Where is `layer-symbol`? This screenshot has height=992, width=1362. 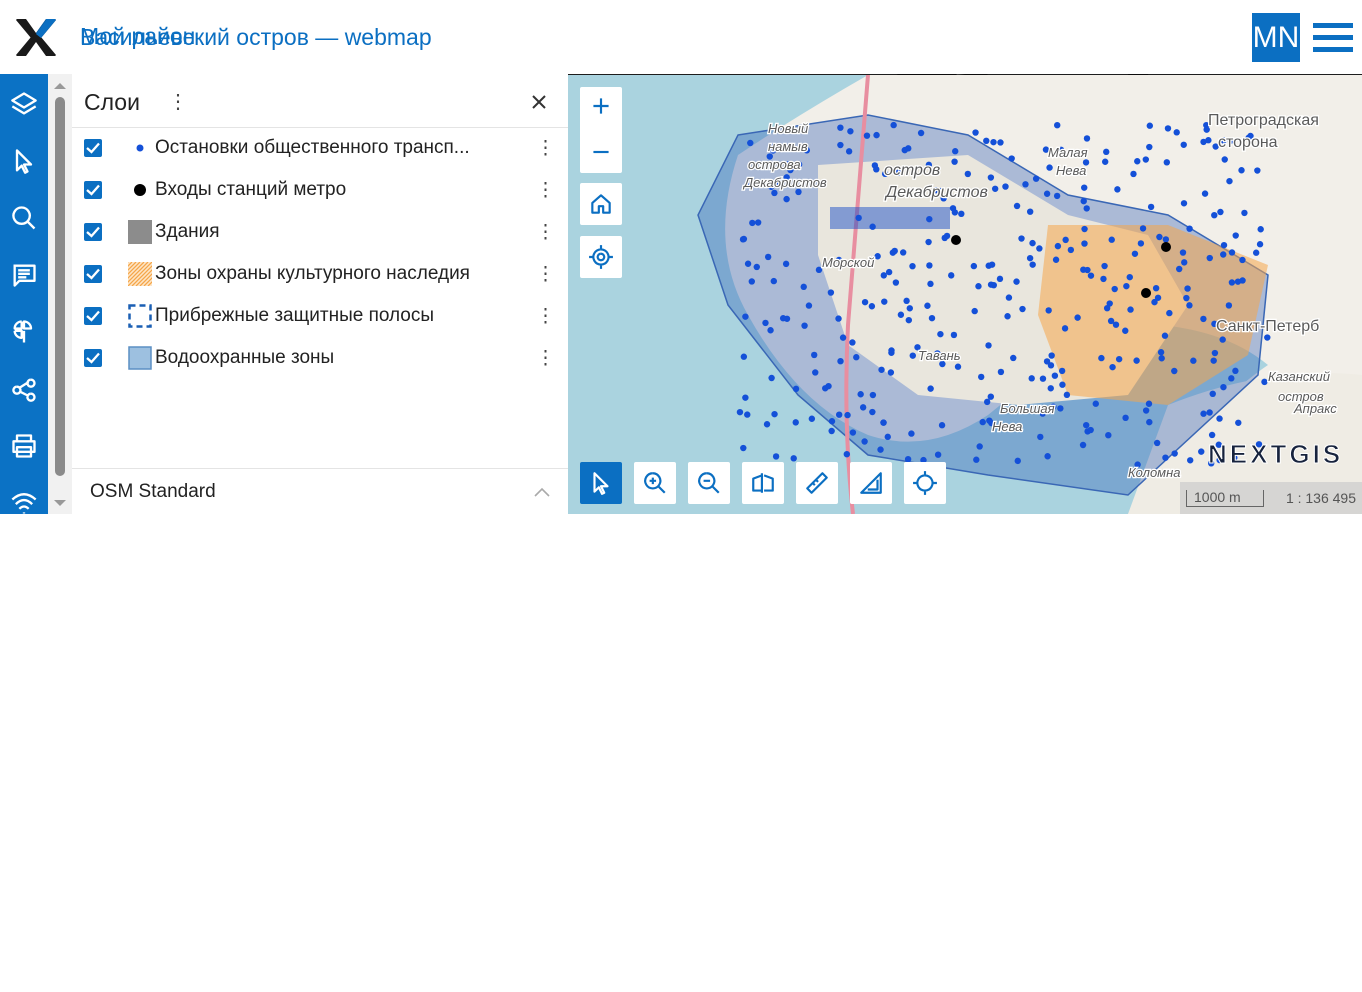
layer-symbol is located at coordinates (140, 274).